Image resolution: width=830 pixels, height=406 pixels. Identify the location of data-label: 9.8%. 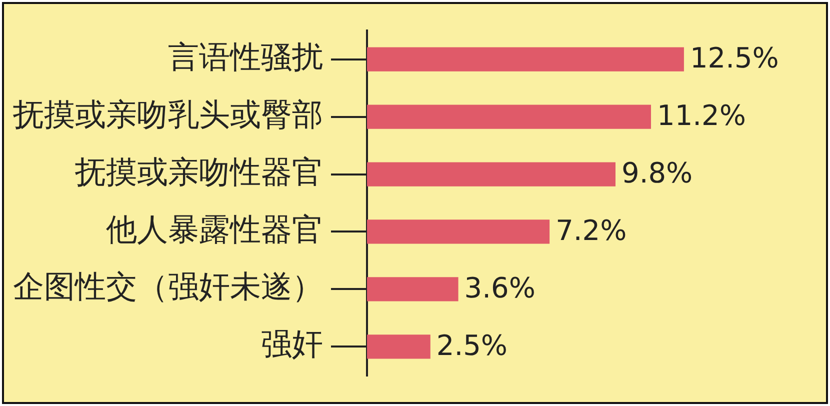
(657, 173).